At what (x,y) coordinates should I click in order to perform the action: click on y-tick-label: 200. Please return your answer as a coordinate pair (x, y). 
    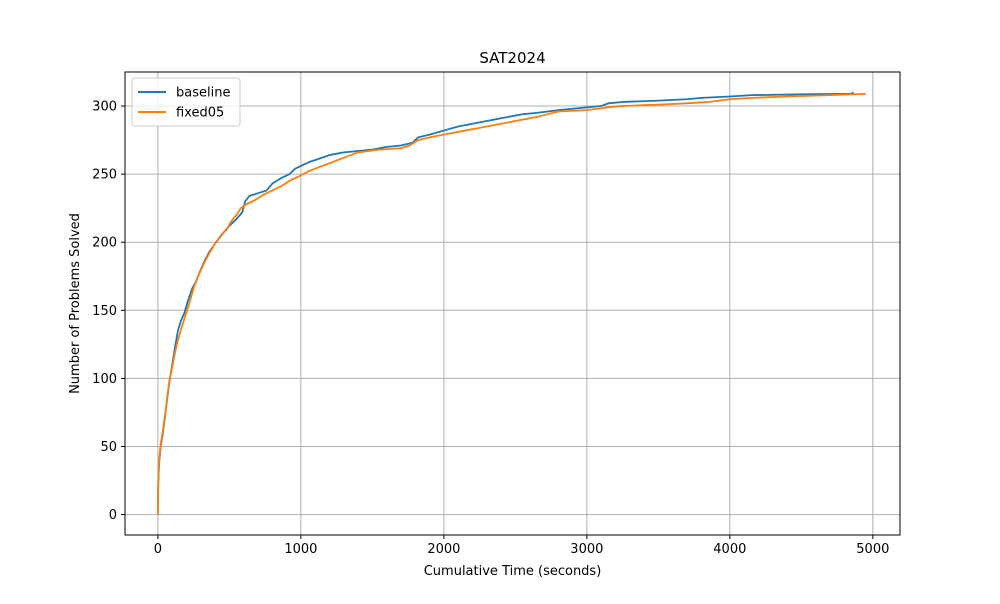
    Looking at the image, I should click on (104, 243).